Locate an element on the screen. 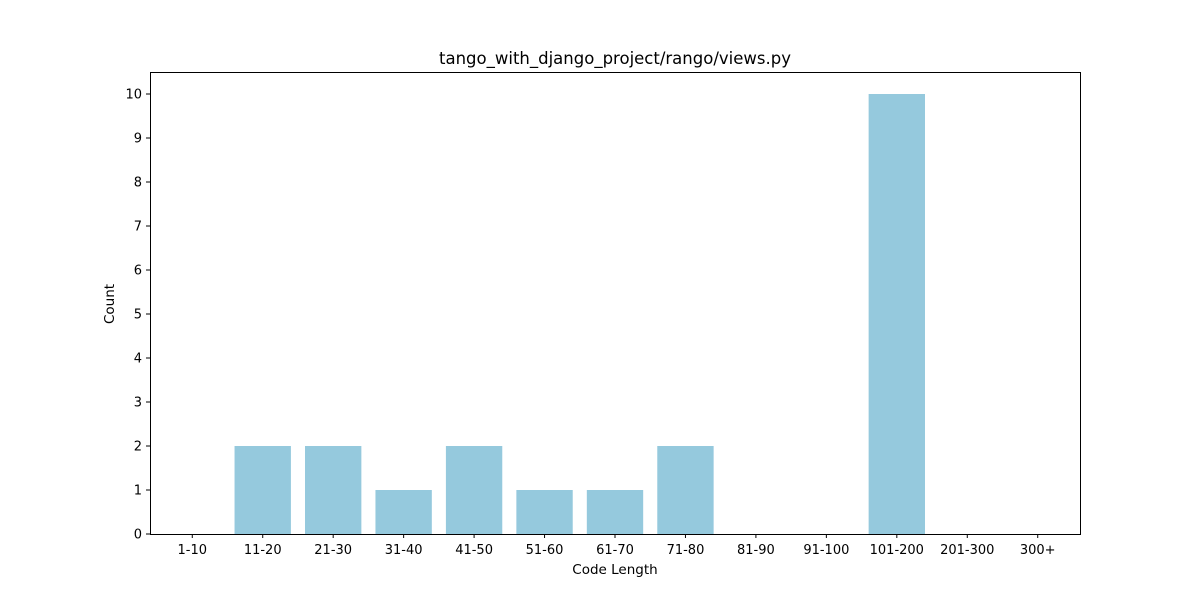  x-tick-label: 21-30 is located at coordinates (333, 550).